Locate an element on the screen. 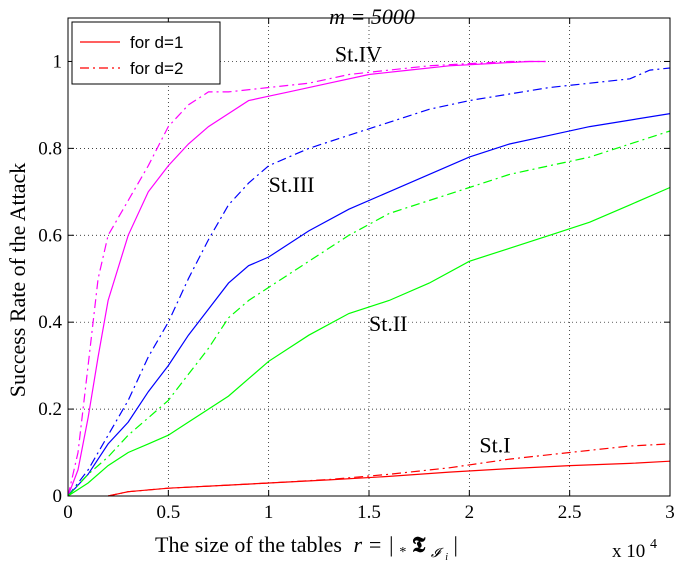 This screenshot has height=563, width=680. y-tick-label: 0.8 is located at coordinates (50, 148).